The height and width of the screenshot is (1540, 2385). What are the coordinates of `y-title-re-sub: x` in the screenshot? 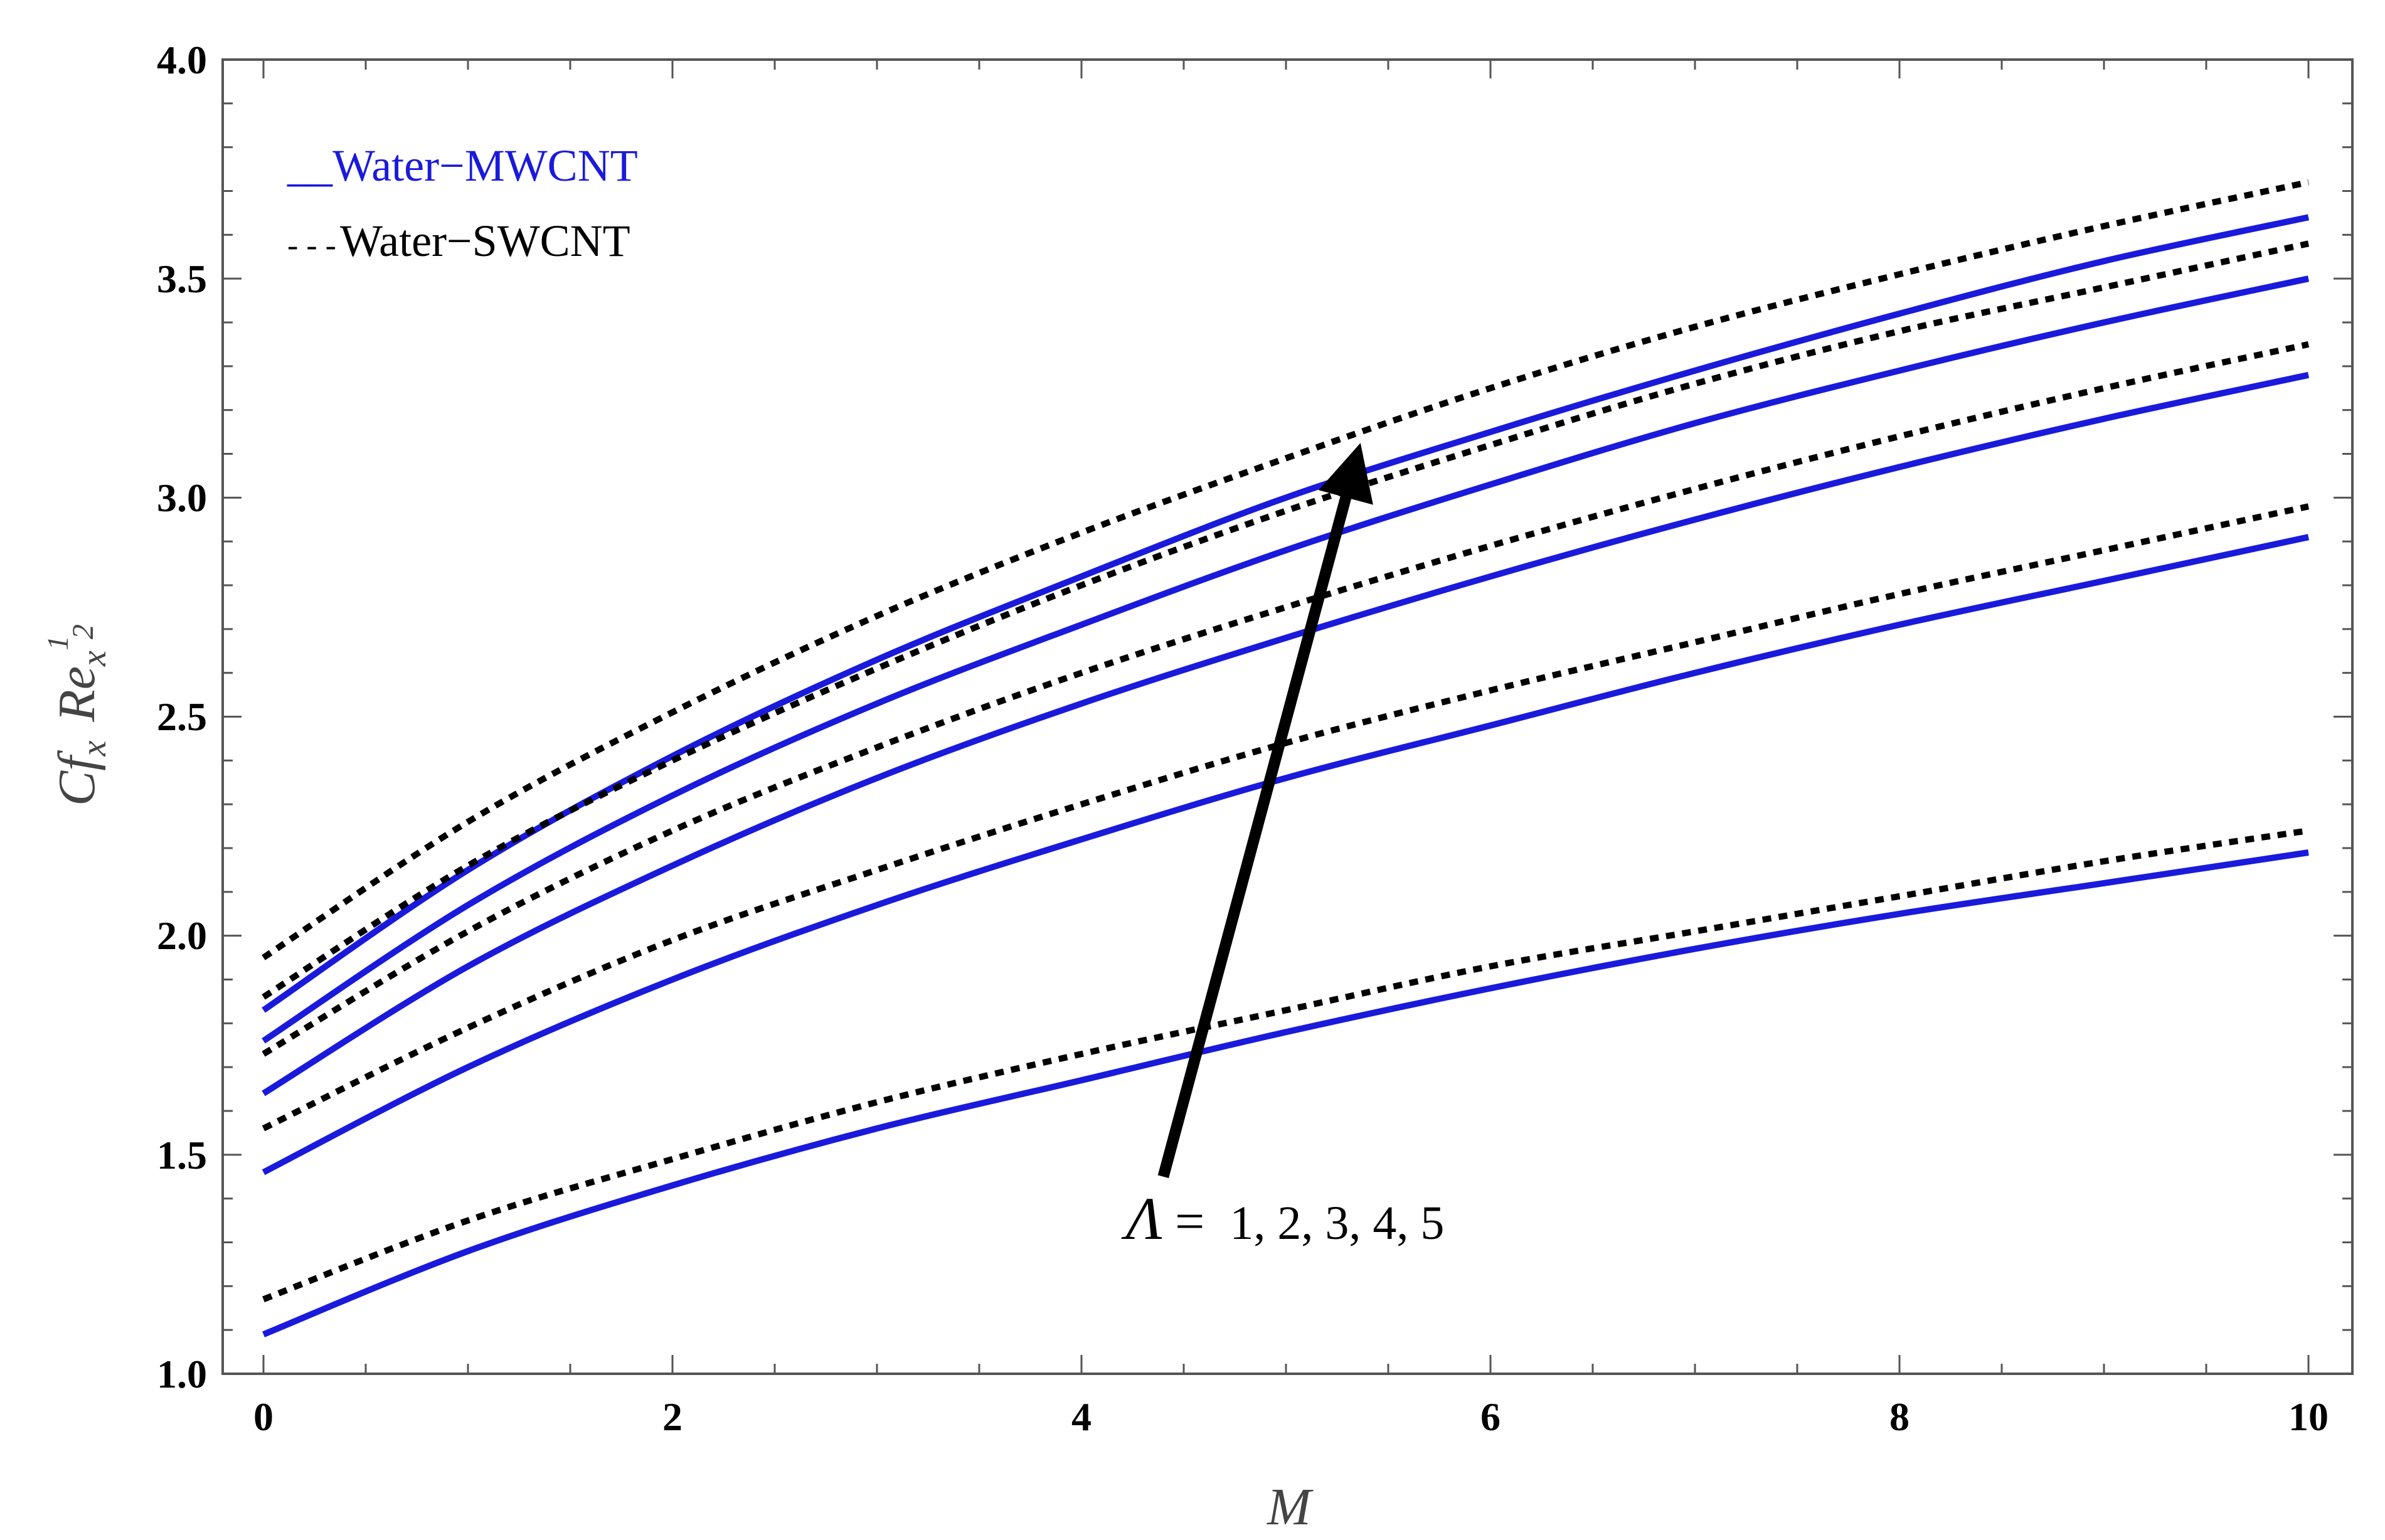 It's located at (95, 659).